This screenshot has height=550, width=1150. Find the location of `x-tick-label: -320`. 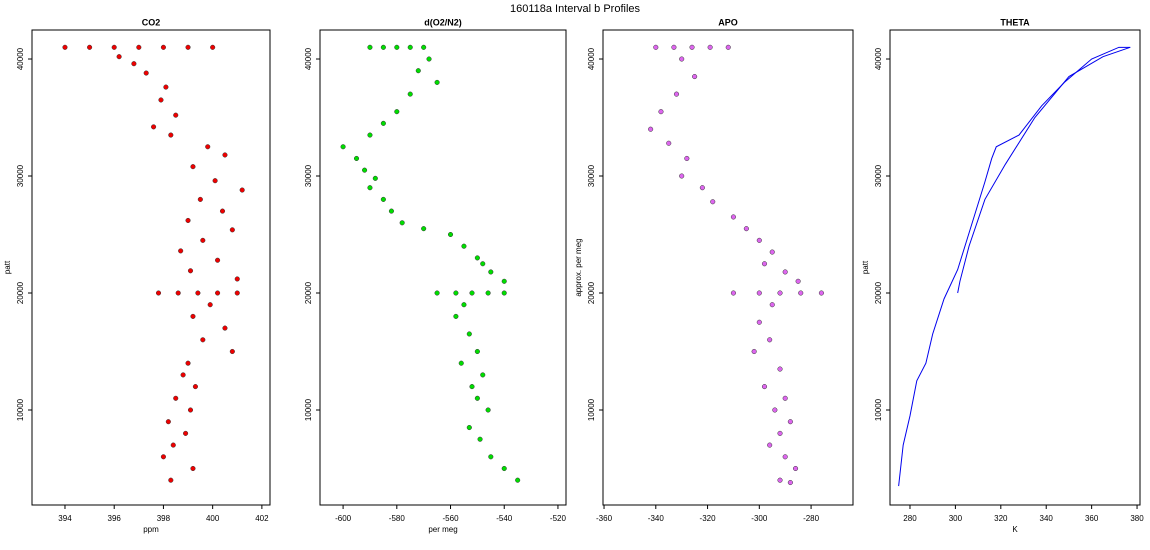

x-tick-label: -320 is located at coordinates (708, 518).